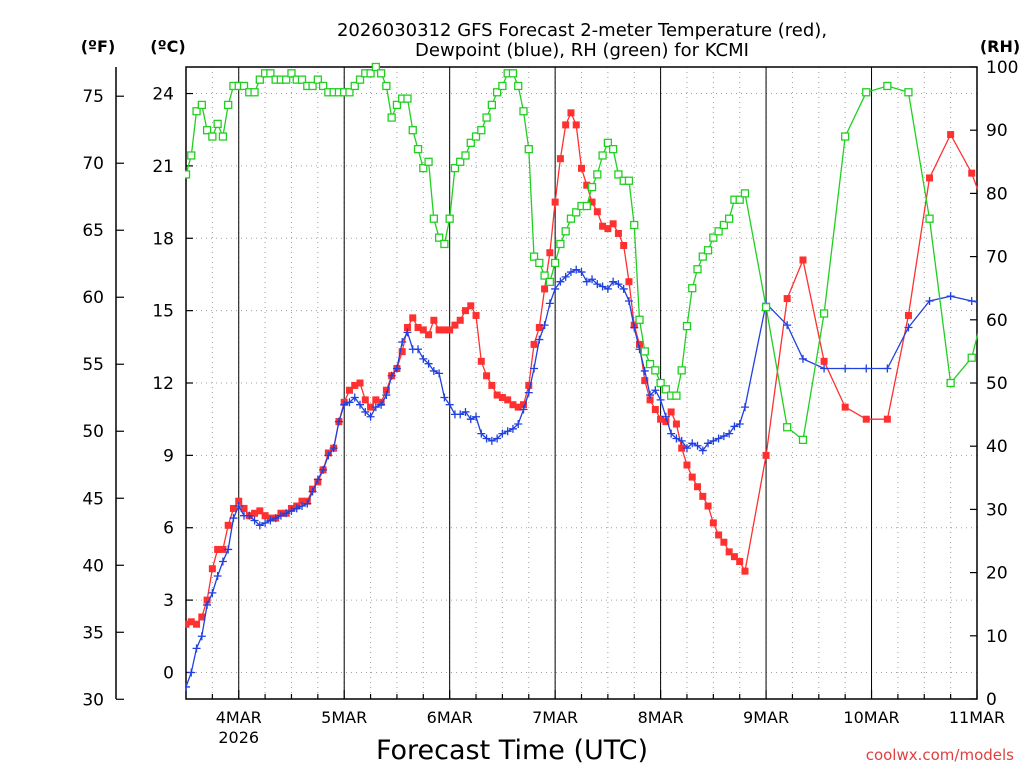 The height and width of the screenshot is (768, 1024). Describe the element at coordinates (98, 46) in the screenshot. I see `fahrenheit-unit-label: (ºF)` at that location.